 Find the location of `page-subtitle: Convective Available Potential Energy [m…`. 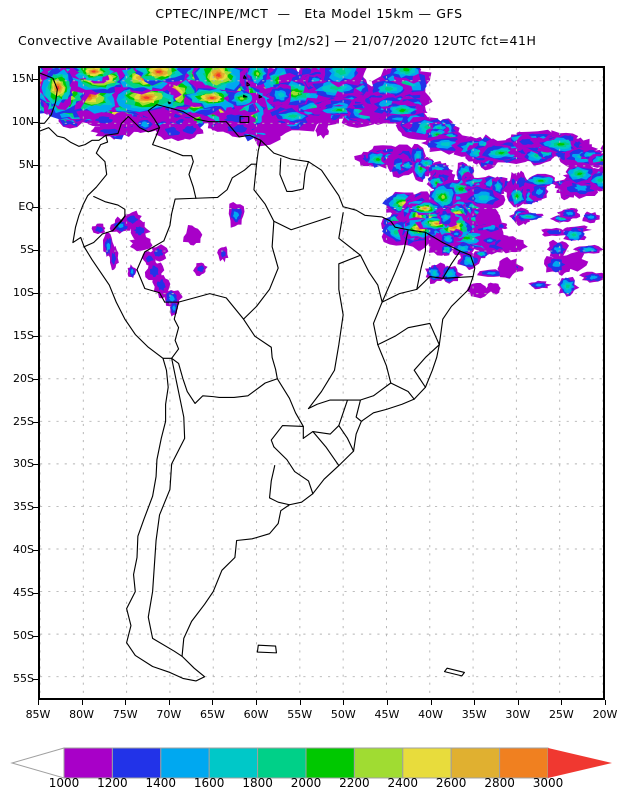

page-subtitle: Convective Available Potential Energy [m… is located at coordinates (277, 40).